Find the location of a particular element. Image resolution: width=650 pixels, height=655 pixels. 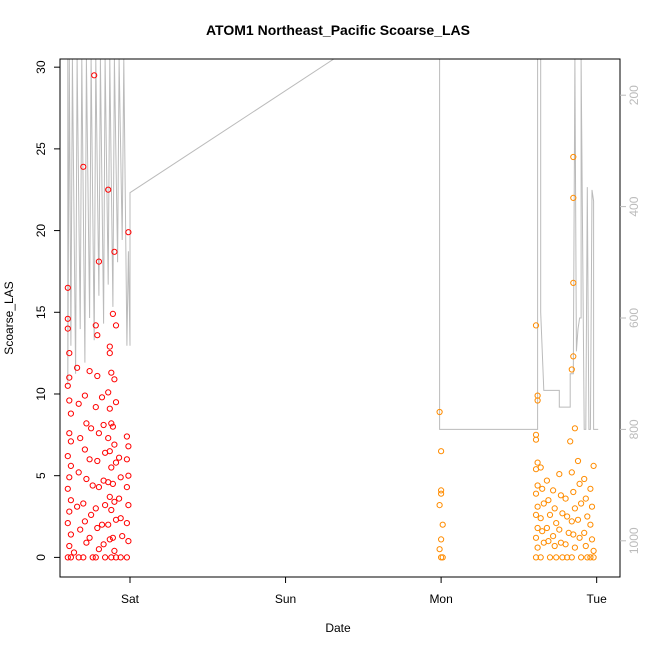

y-right-tick-label: 200 is located at coordinates (634, 95).